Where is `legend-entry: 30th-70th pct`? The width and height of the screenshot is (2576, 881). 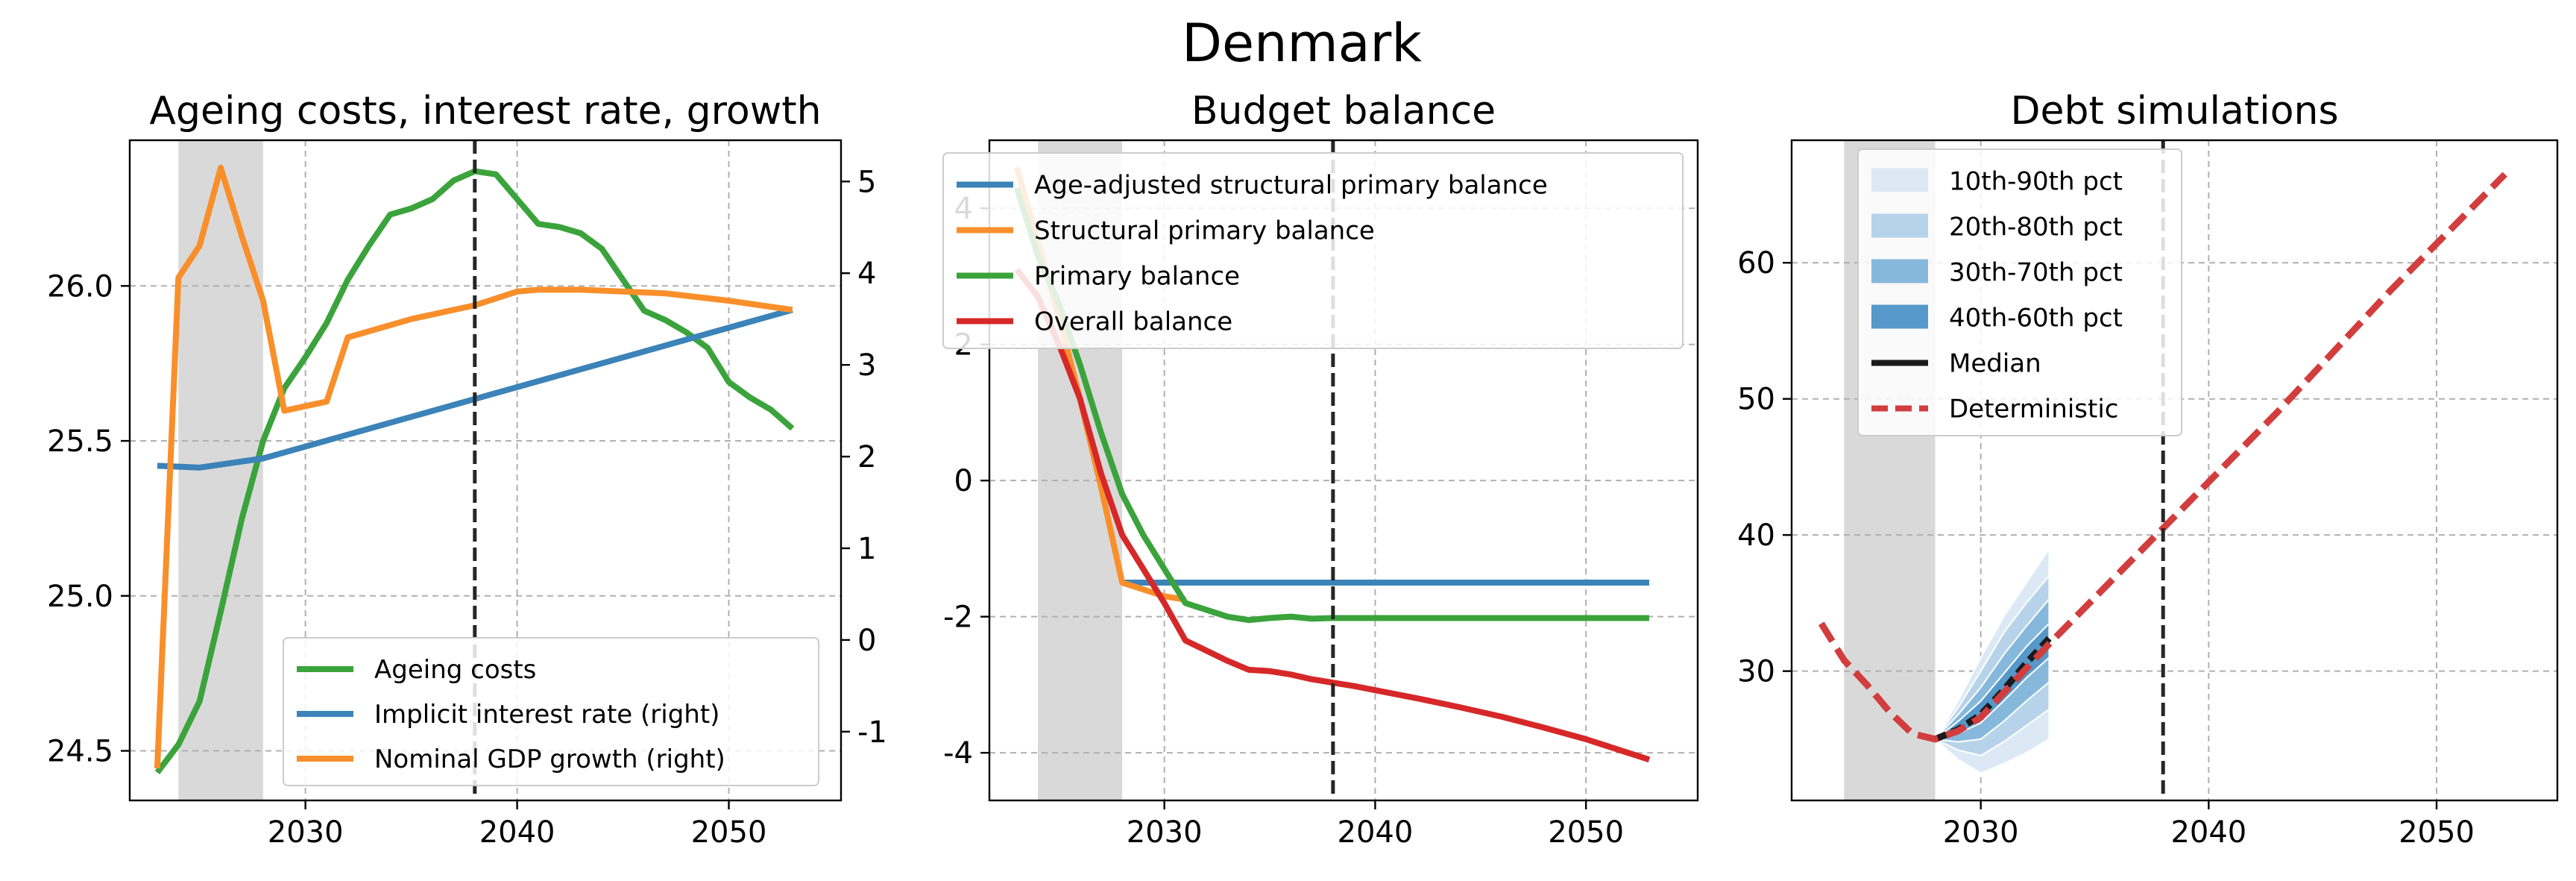
legend-entry: 30th-70th pct is located at coordinates (1997, 273).